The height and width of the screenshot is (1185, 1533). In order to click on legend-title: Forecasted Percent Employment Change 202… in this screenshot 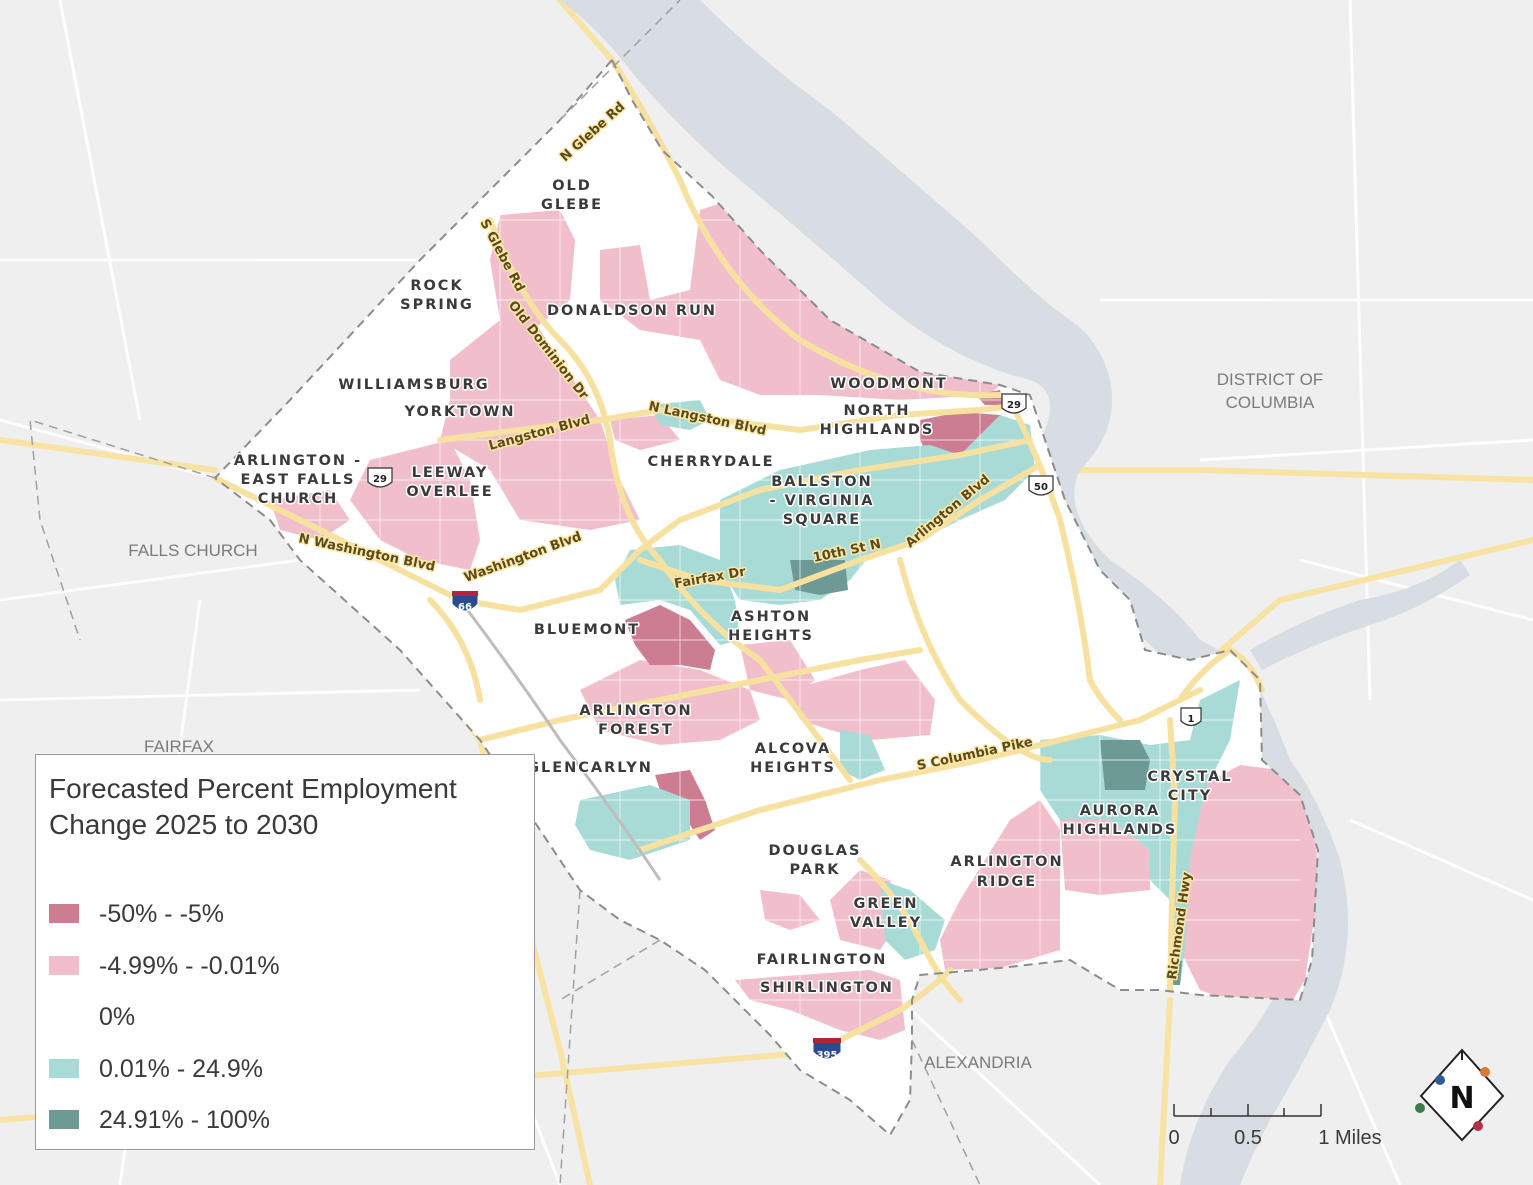, I will do `click(253, 806)`.